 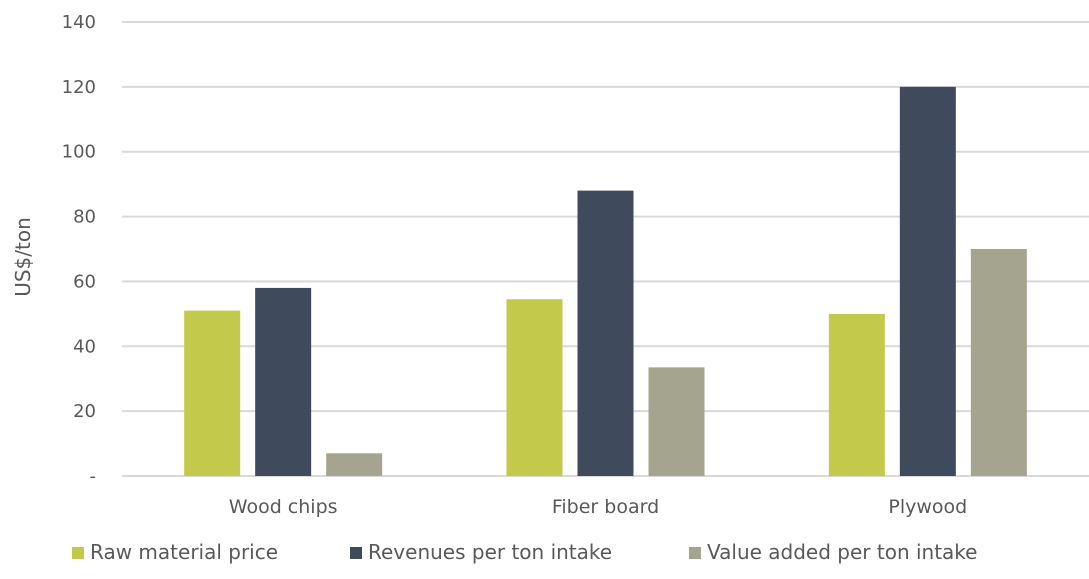 I want to click on legend-label: Revenues per ton intake, so click(x=490, y=552).